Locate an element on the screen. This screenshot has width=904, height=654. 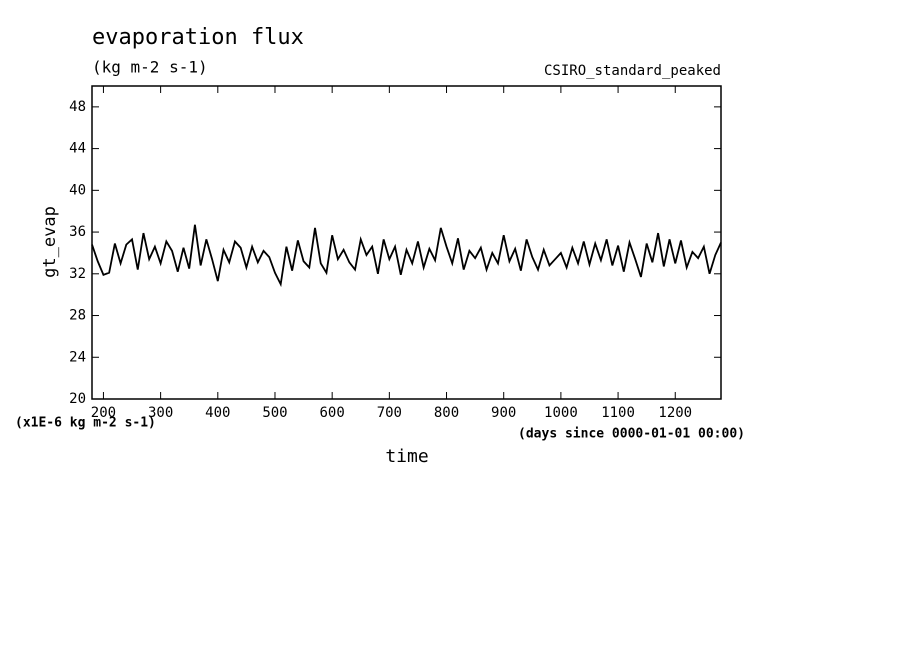
y-unit-note: (x1E-6 kg m-2 s-1) is located at coordinates (85, 423).